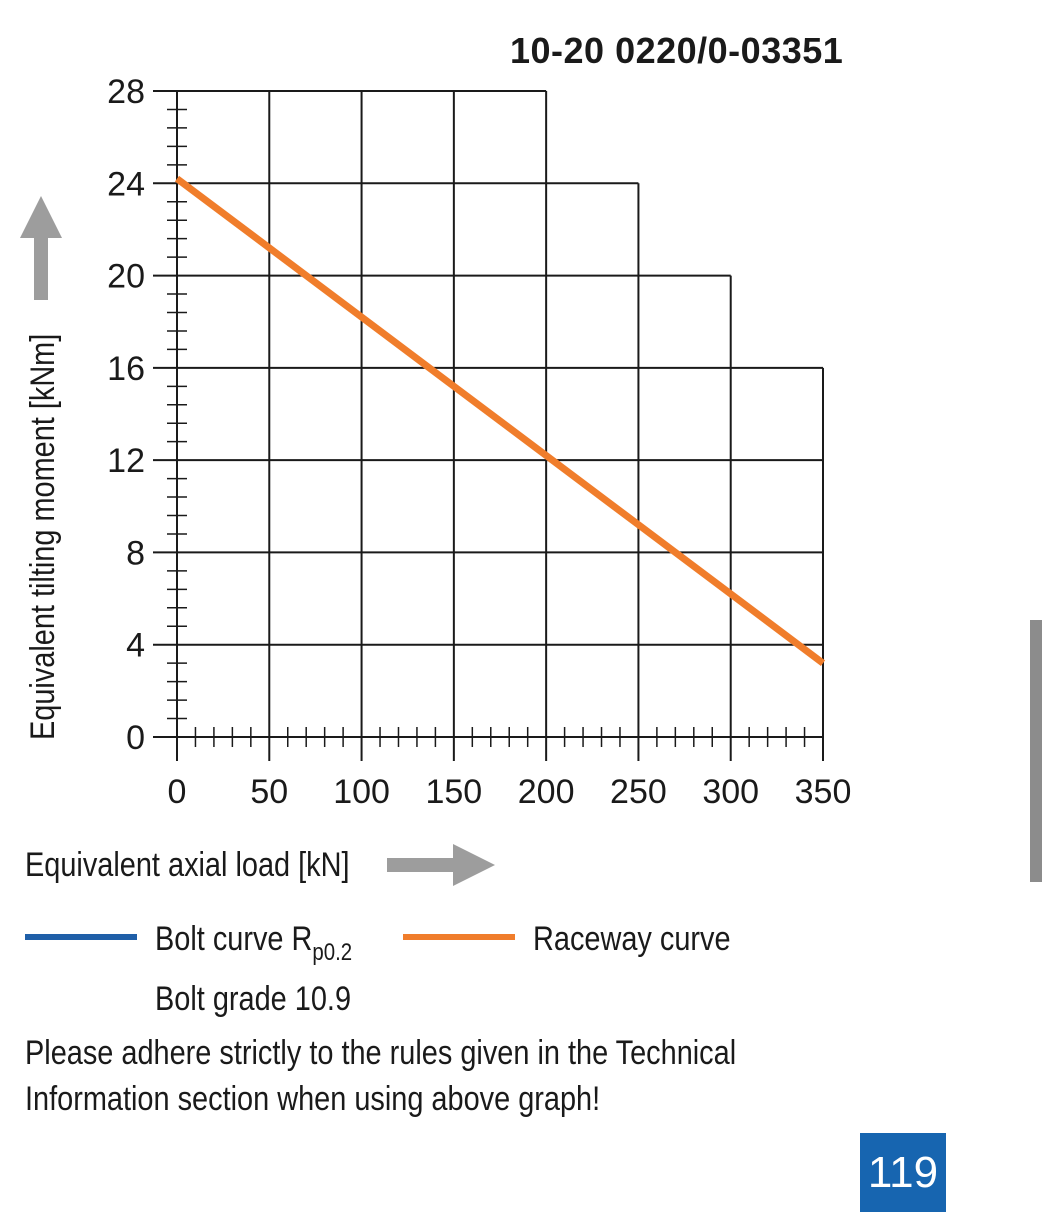 This screenshot has width=1042, height=1212. I want to click on y-tick-label: 4, so click(135, 646).